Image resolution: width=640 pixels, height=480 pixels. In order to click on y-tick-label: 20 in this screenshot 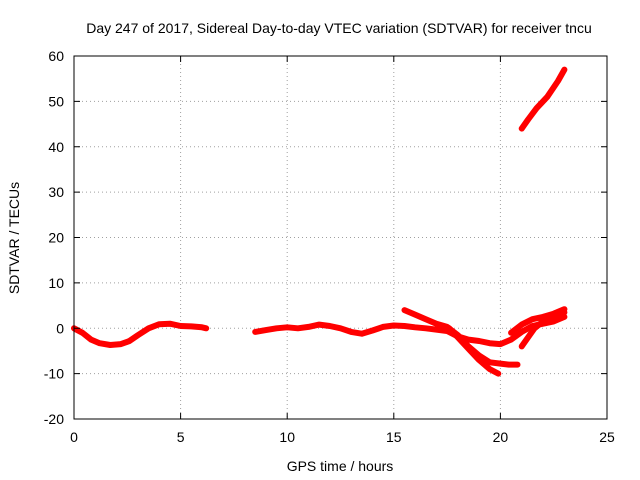, I will do `click(56, 238)`.